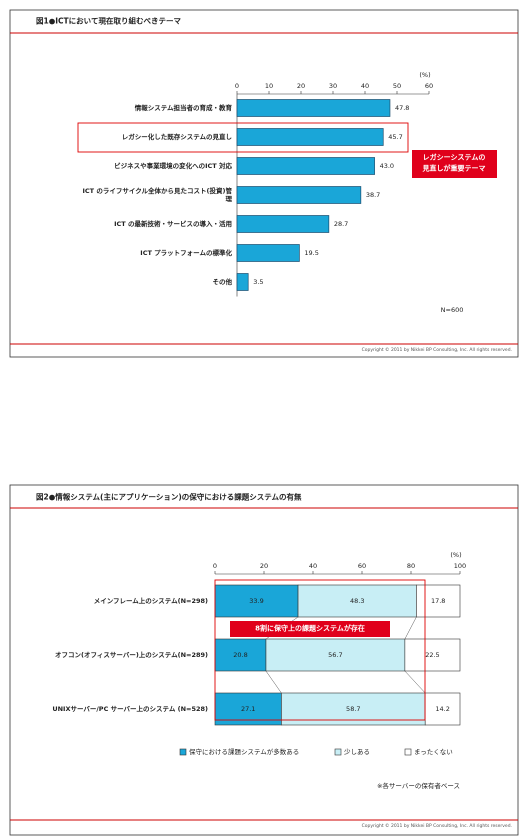 The width and height of the screenshot is (529, 839). Describe the element at coordinates (411, 565) in the screenshot. I see `x-tick-label: 80` at that location.